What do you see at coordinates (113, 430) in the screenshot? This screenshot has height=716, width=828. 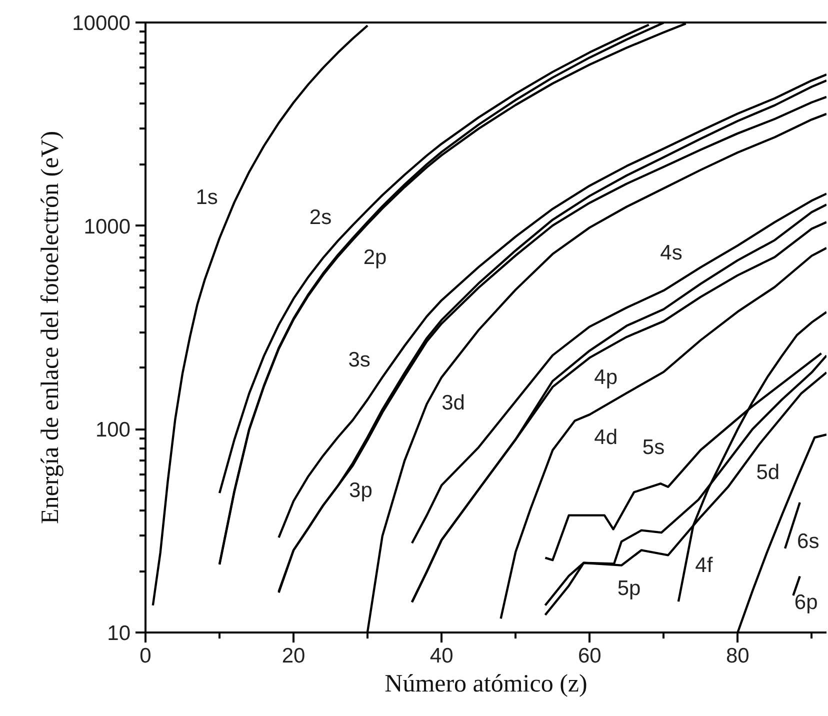 I see `y-tick-label: 100` at bounding box center [113, 430].